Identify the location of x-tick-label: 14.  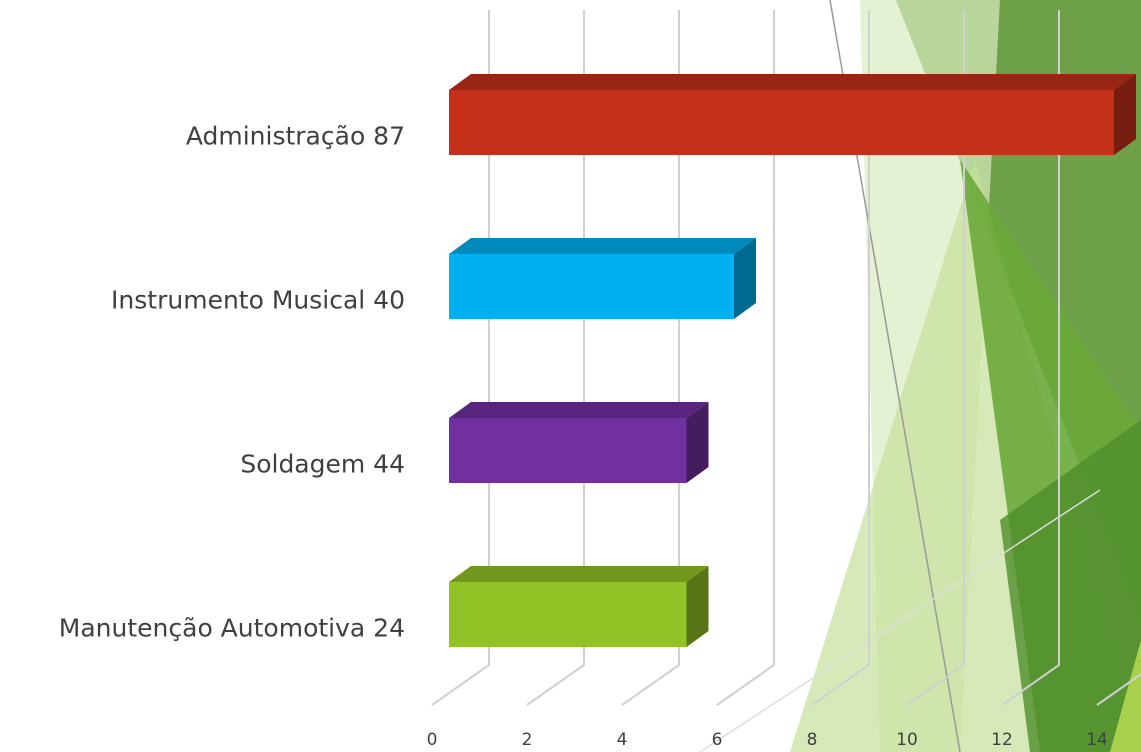
(1097, 740).